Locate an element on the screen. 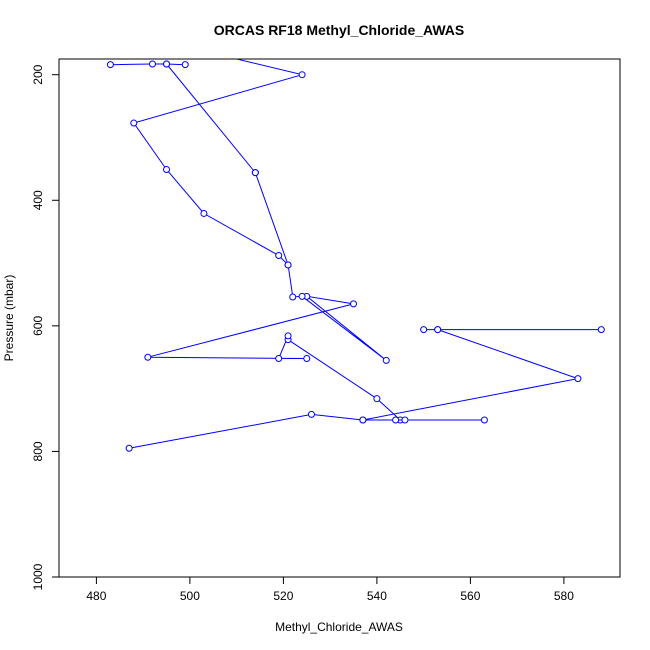  chart-title: ORCAS RF18 Methyl_Chloride_AWAS is located at coordinates (339, 30).